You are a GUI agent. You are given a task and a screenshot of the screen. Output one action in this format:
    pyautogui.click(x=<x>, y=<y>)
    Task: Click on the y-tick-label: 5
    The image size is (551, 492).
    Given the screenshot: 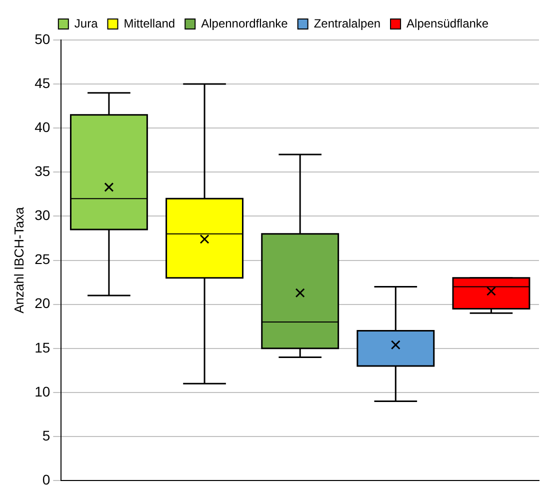 What is the action you would take?
    pyautogui.click(x=46, y=435)
    